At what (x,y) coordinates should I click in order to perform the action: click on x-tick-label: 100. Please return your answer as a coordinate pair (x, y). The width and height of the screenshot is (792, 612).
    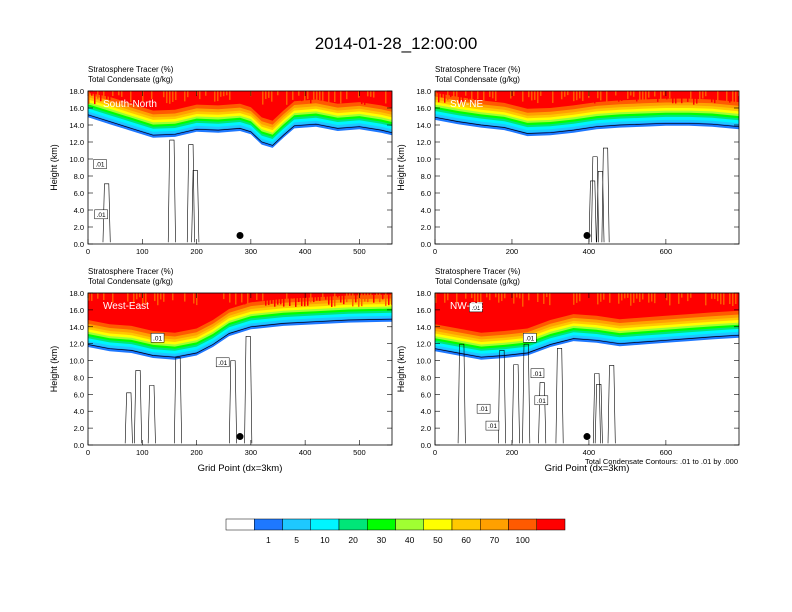
    Looking at the image, I should click on (142, 251).